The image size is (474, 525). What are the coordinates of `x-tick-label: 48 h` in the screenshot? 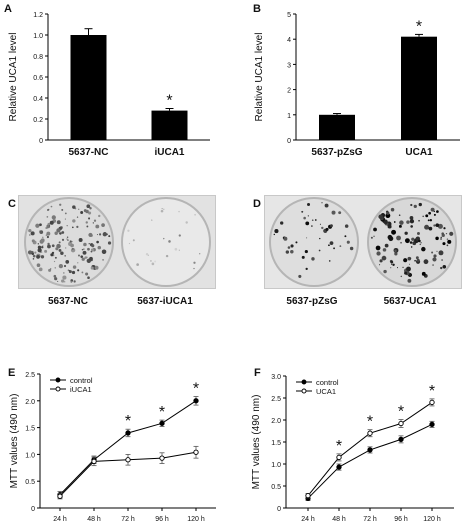 It's located at (94, 519).